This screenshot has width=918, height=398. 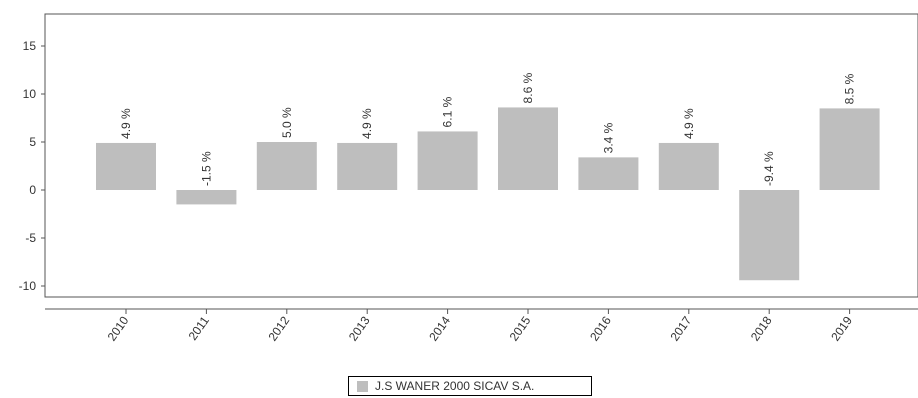 I want to click on x-tick-label: 2015, so click(x=520, y=328).